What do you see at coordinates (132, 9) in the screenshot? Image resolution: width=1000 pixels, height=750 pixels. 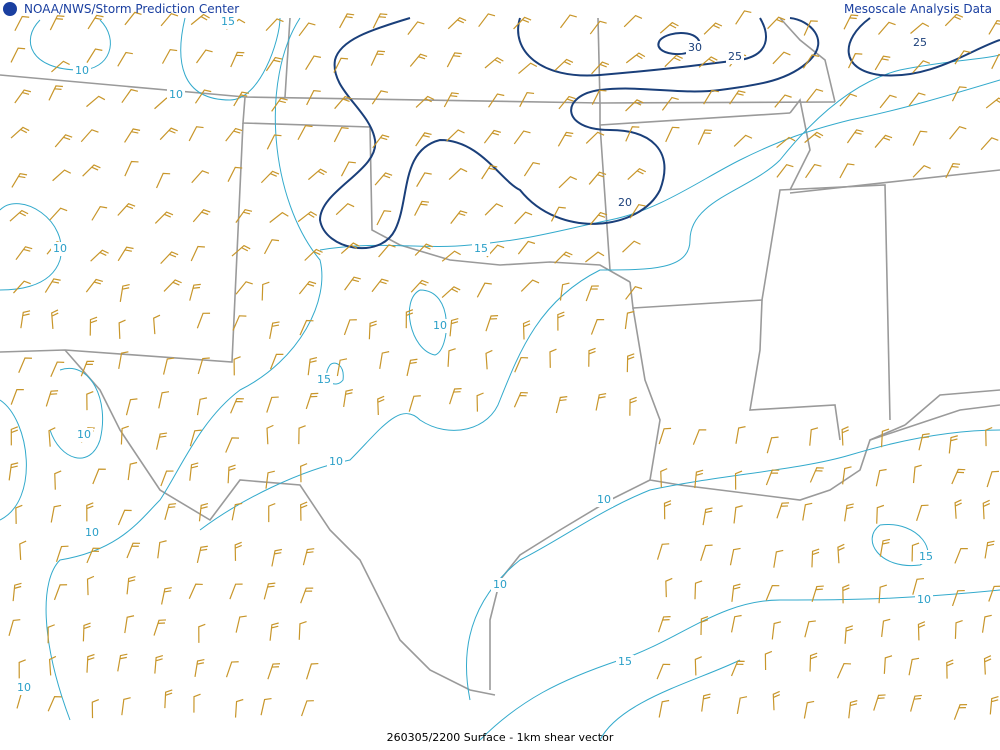 I see `header-left: NOAA/NWS/Storm Prediction Center` at bounding box center [132, 9].